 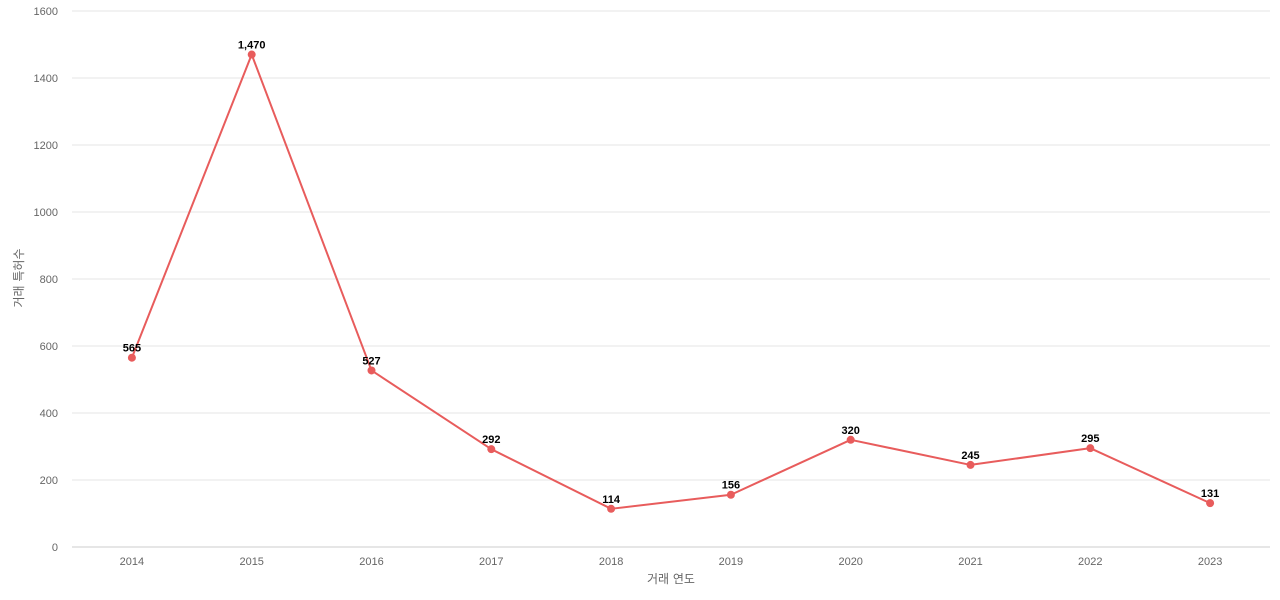 I want to click on x-tick-label: 2015, so click(x=251, y=562).